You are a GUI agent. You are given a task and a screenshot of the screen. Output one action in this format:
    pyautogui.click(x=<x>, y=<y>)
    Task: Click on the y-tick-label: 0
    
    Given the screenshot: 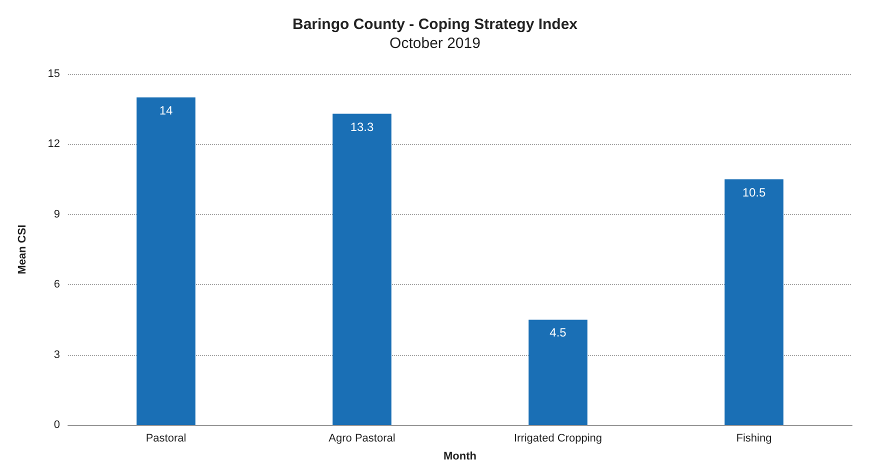 What is the action you would take?
    pyautogui.click(x=57, y=425)
    